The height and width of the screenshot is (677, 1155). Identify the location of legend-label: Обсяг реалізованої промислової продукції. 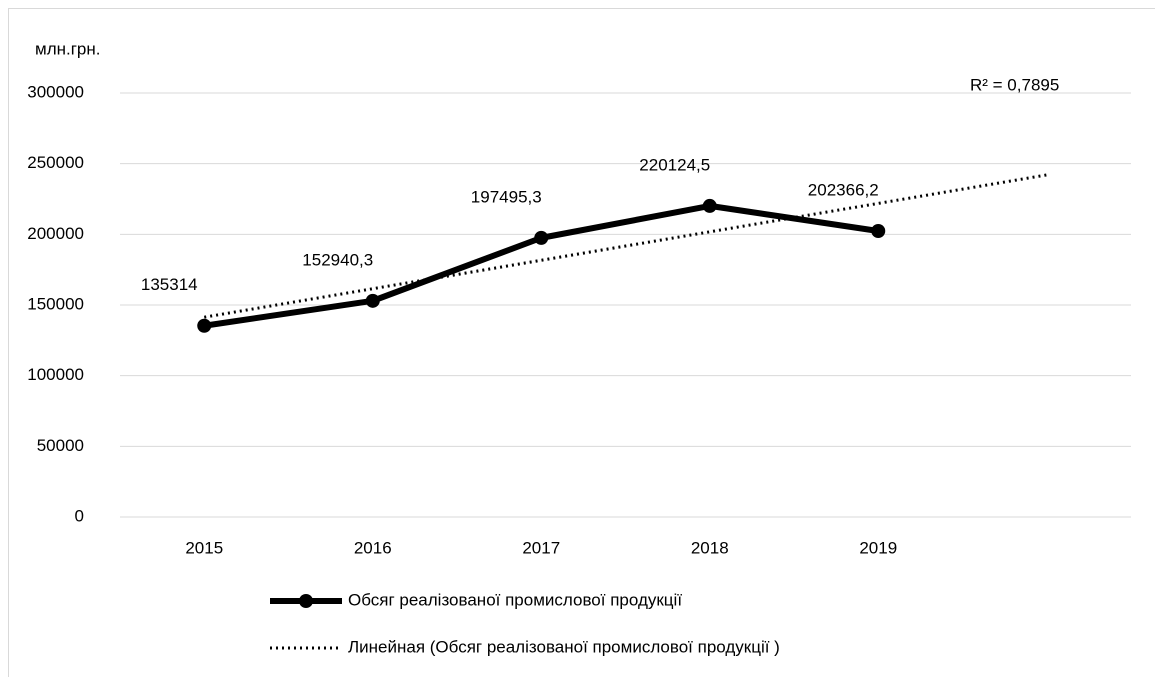
(515, 599).